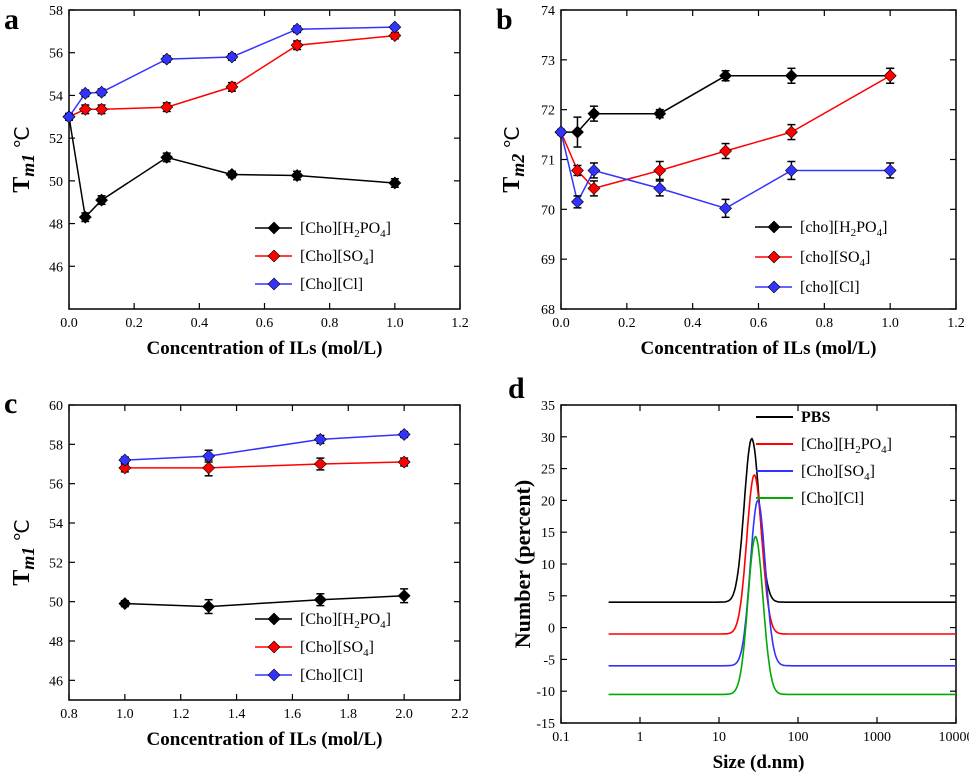 This screenshot has width=969, height=773. Describe the element at coordinates (954, 737) in the screenshot. I see `x-tick-label: 10000` at that location.